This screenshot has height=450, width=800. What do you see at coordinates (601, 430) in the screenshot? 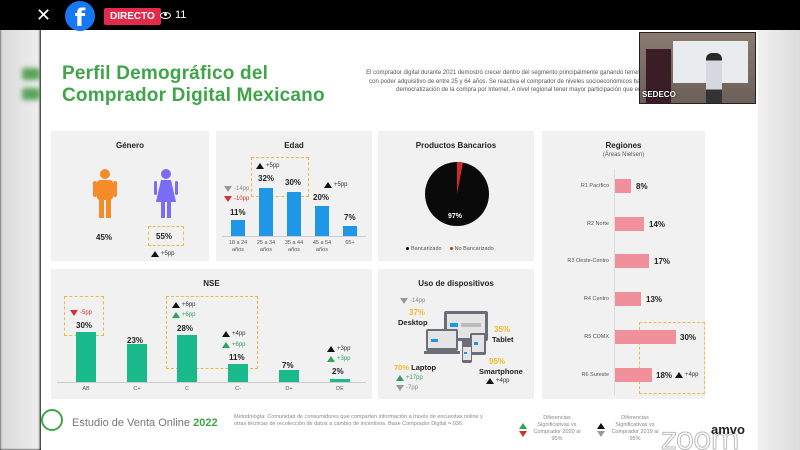
I see `significance-2019-icon` at bounding box center [601, 430].